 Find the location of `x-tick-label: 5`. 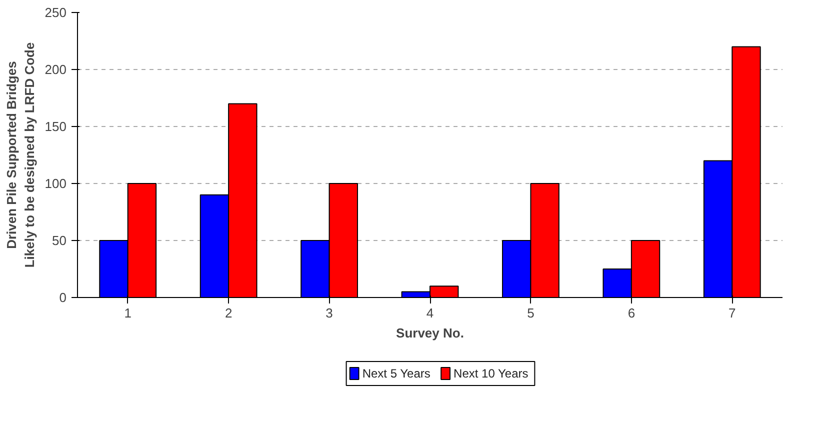

x-tick-label: 5 is located at coordinates (530, 313).